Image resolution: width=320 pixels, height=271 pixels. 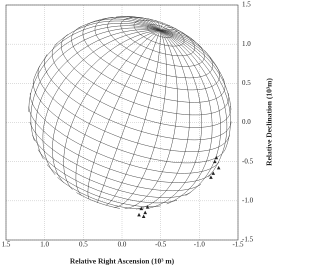 I want to click on y-tick-label: 1.5, so click(x=246, y=5).